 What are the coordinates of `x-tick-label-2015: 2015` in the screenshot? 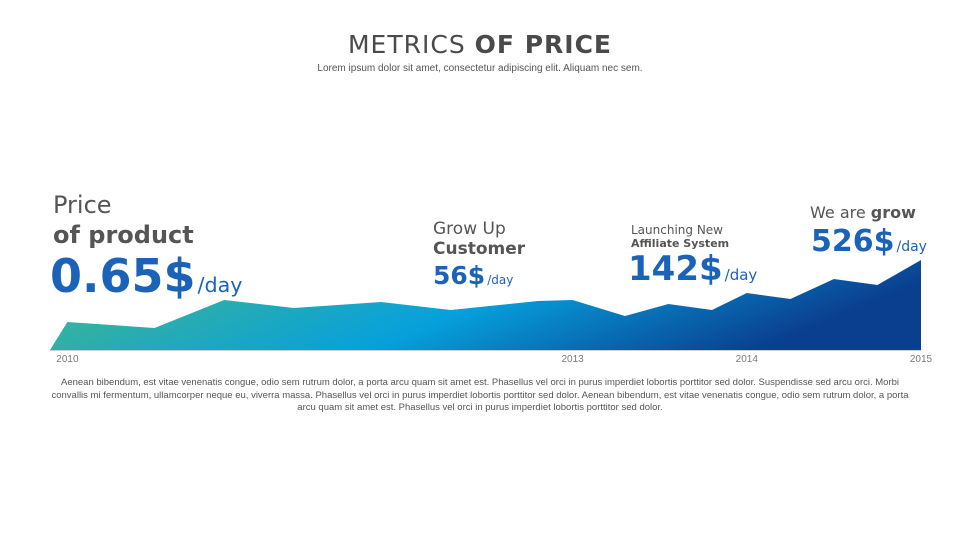 It's located at (921, 359).